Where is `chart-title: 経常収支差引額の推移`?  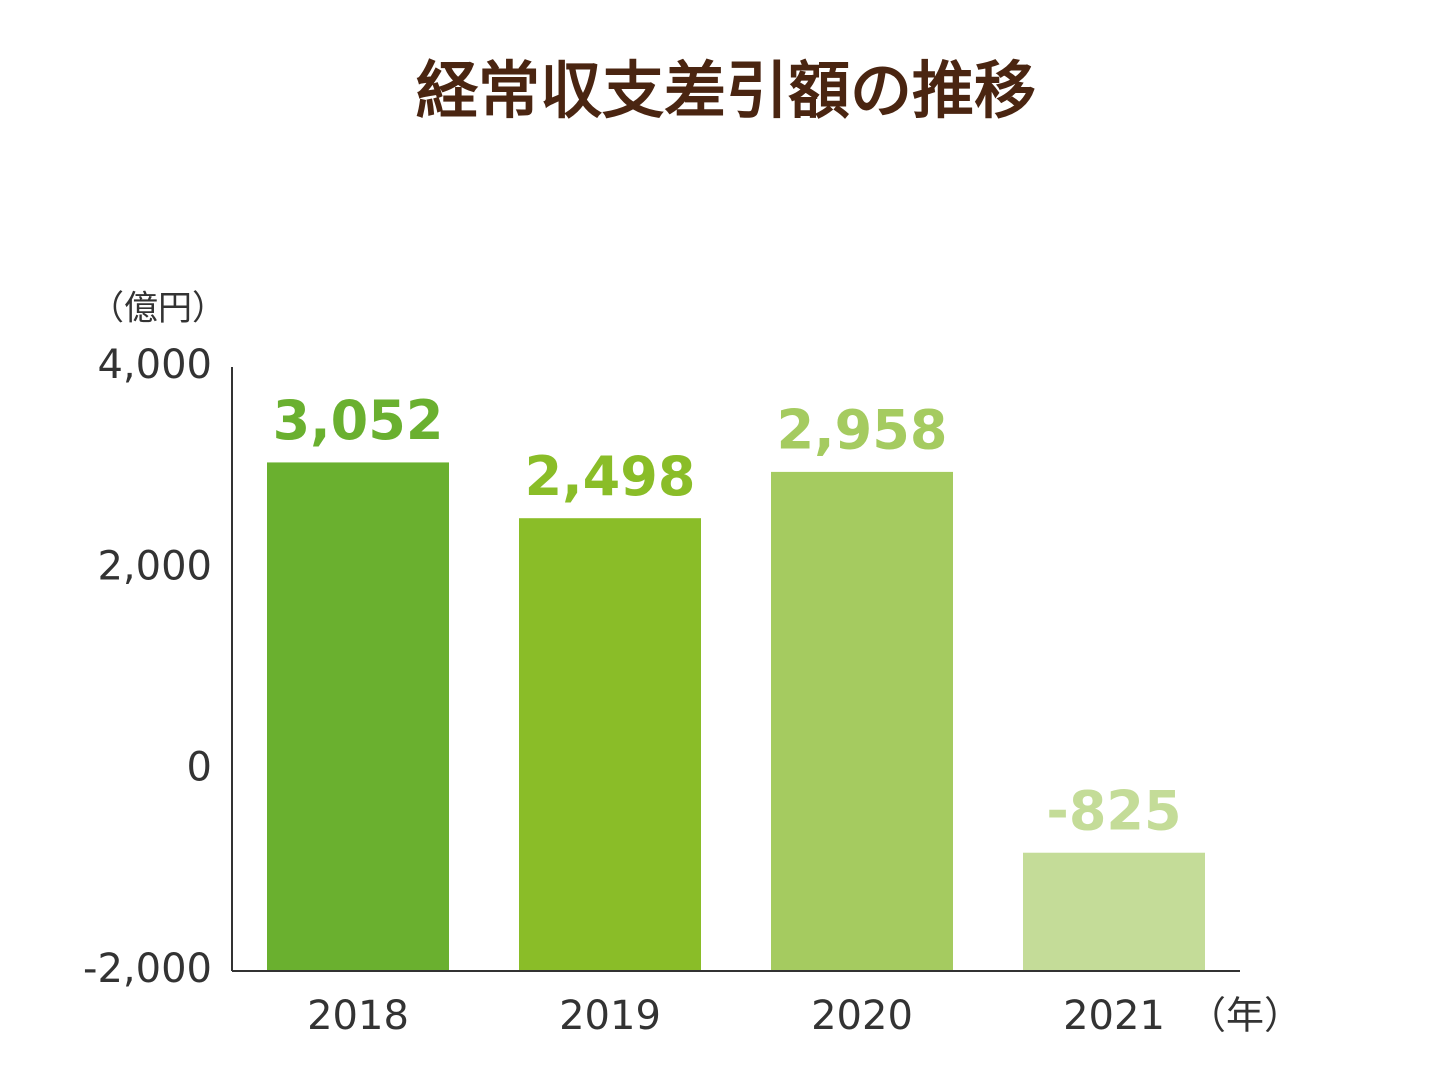 chart-title: 経常収支差引額の推移 is located at coordinates (726, 90).